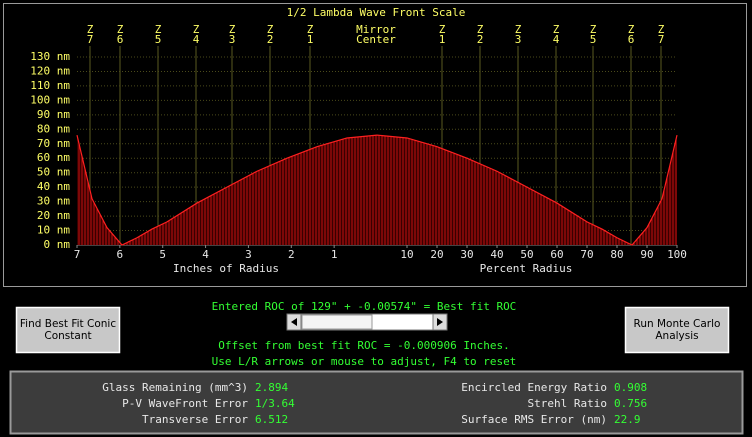 The height and width of the screenshot is (437, 752). I want to click on stat-label: Surface RMS Error (nm), so click(534, 419).